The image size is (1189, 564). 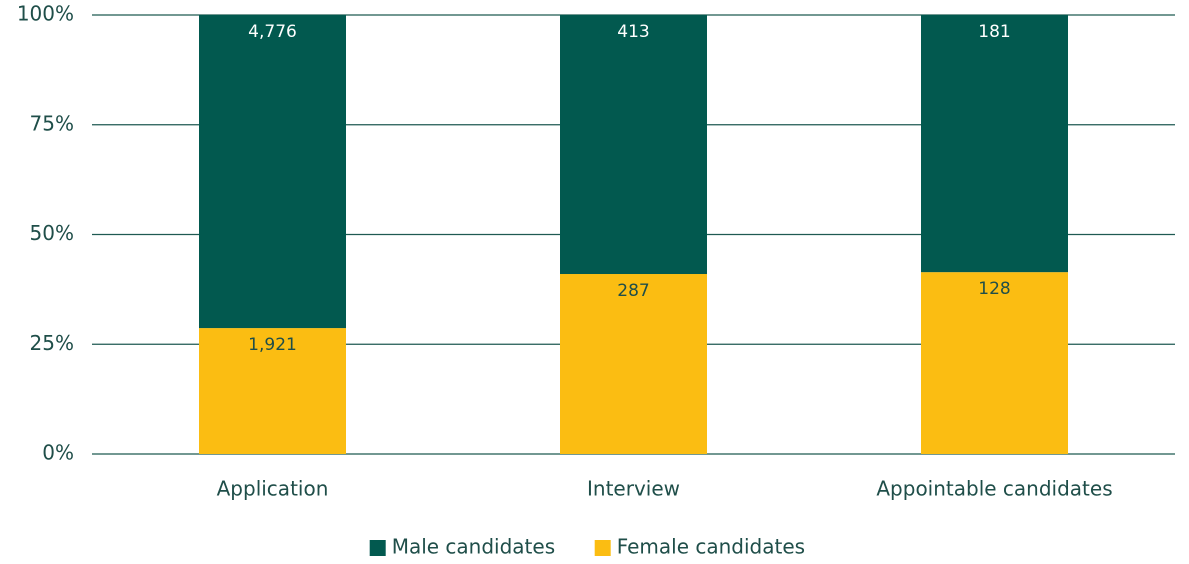 What do you see at coordinates (52, 343) in the screenshot?
I see `y-tick-label: 25%` at bounding box center [52, 343].